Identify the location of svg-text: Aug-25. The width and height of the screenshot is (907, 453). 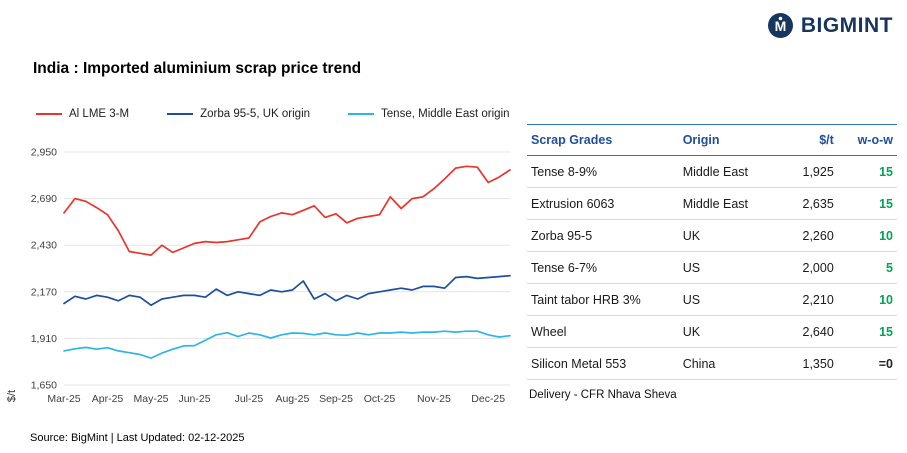
(292, 399).